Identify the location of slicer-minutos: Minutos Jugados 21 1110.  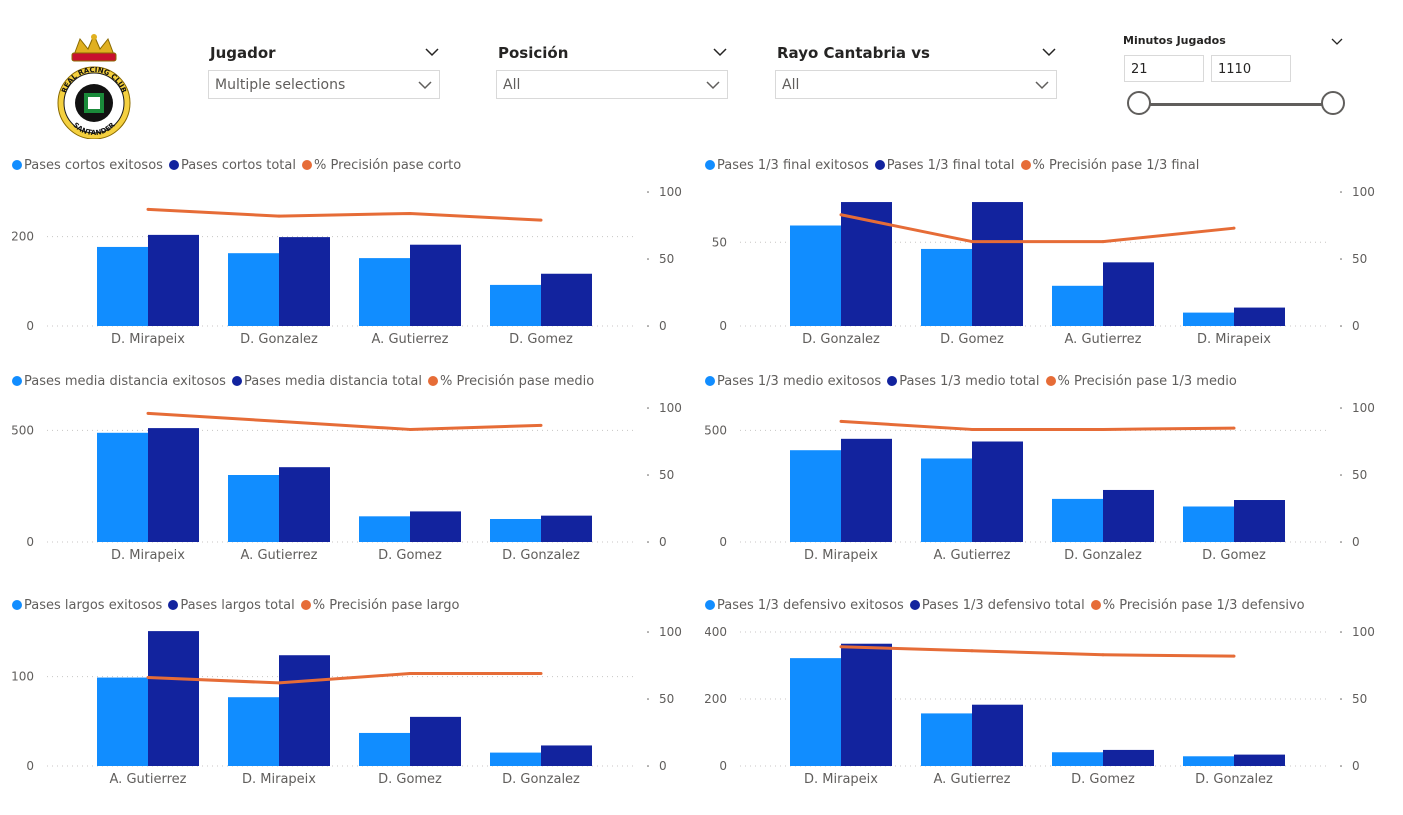
(1236, 77).